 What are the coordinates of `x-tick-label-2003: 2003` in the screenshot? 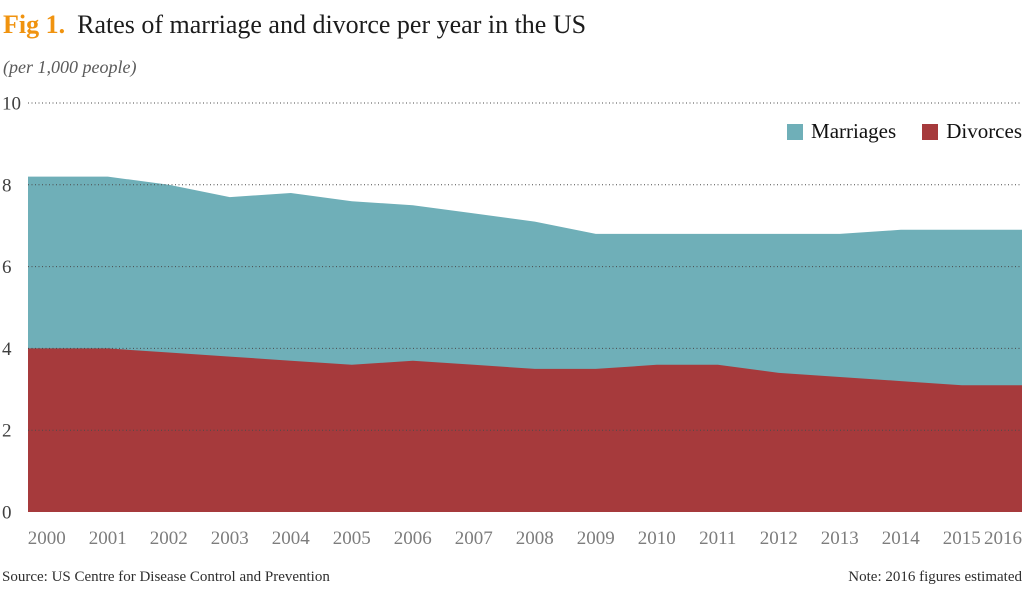 It's located at (230, 538).